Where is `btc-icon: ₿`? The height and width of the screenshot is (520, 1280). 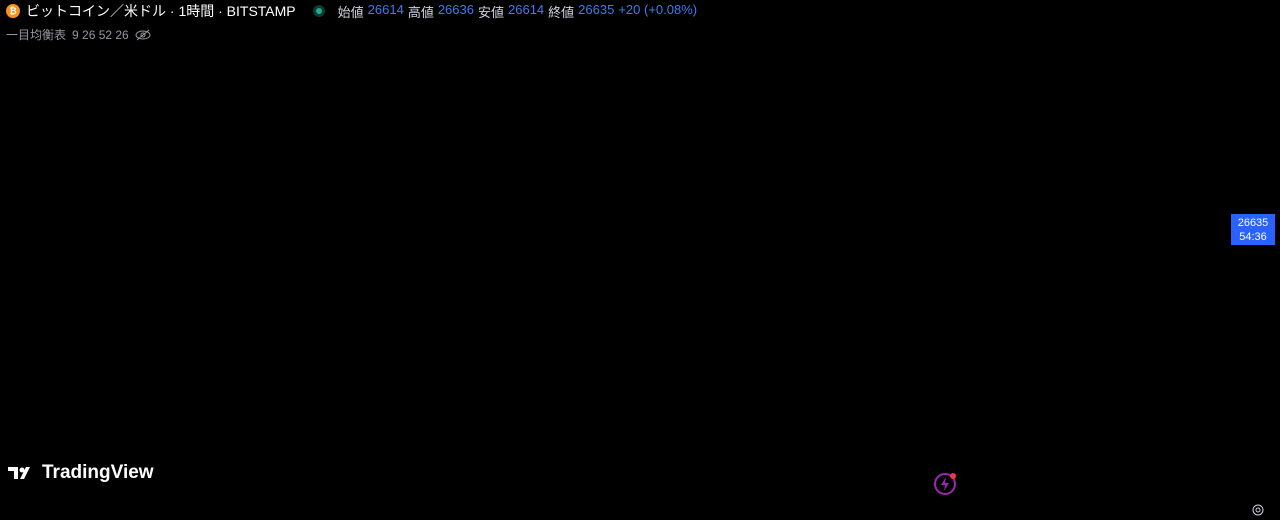
btc-icon: ₿ is located at coordinates (13, 11).